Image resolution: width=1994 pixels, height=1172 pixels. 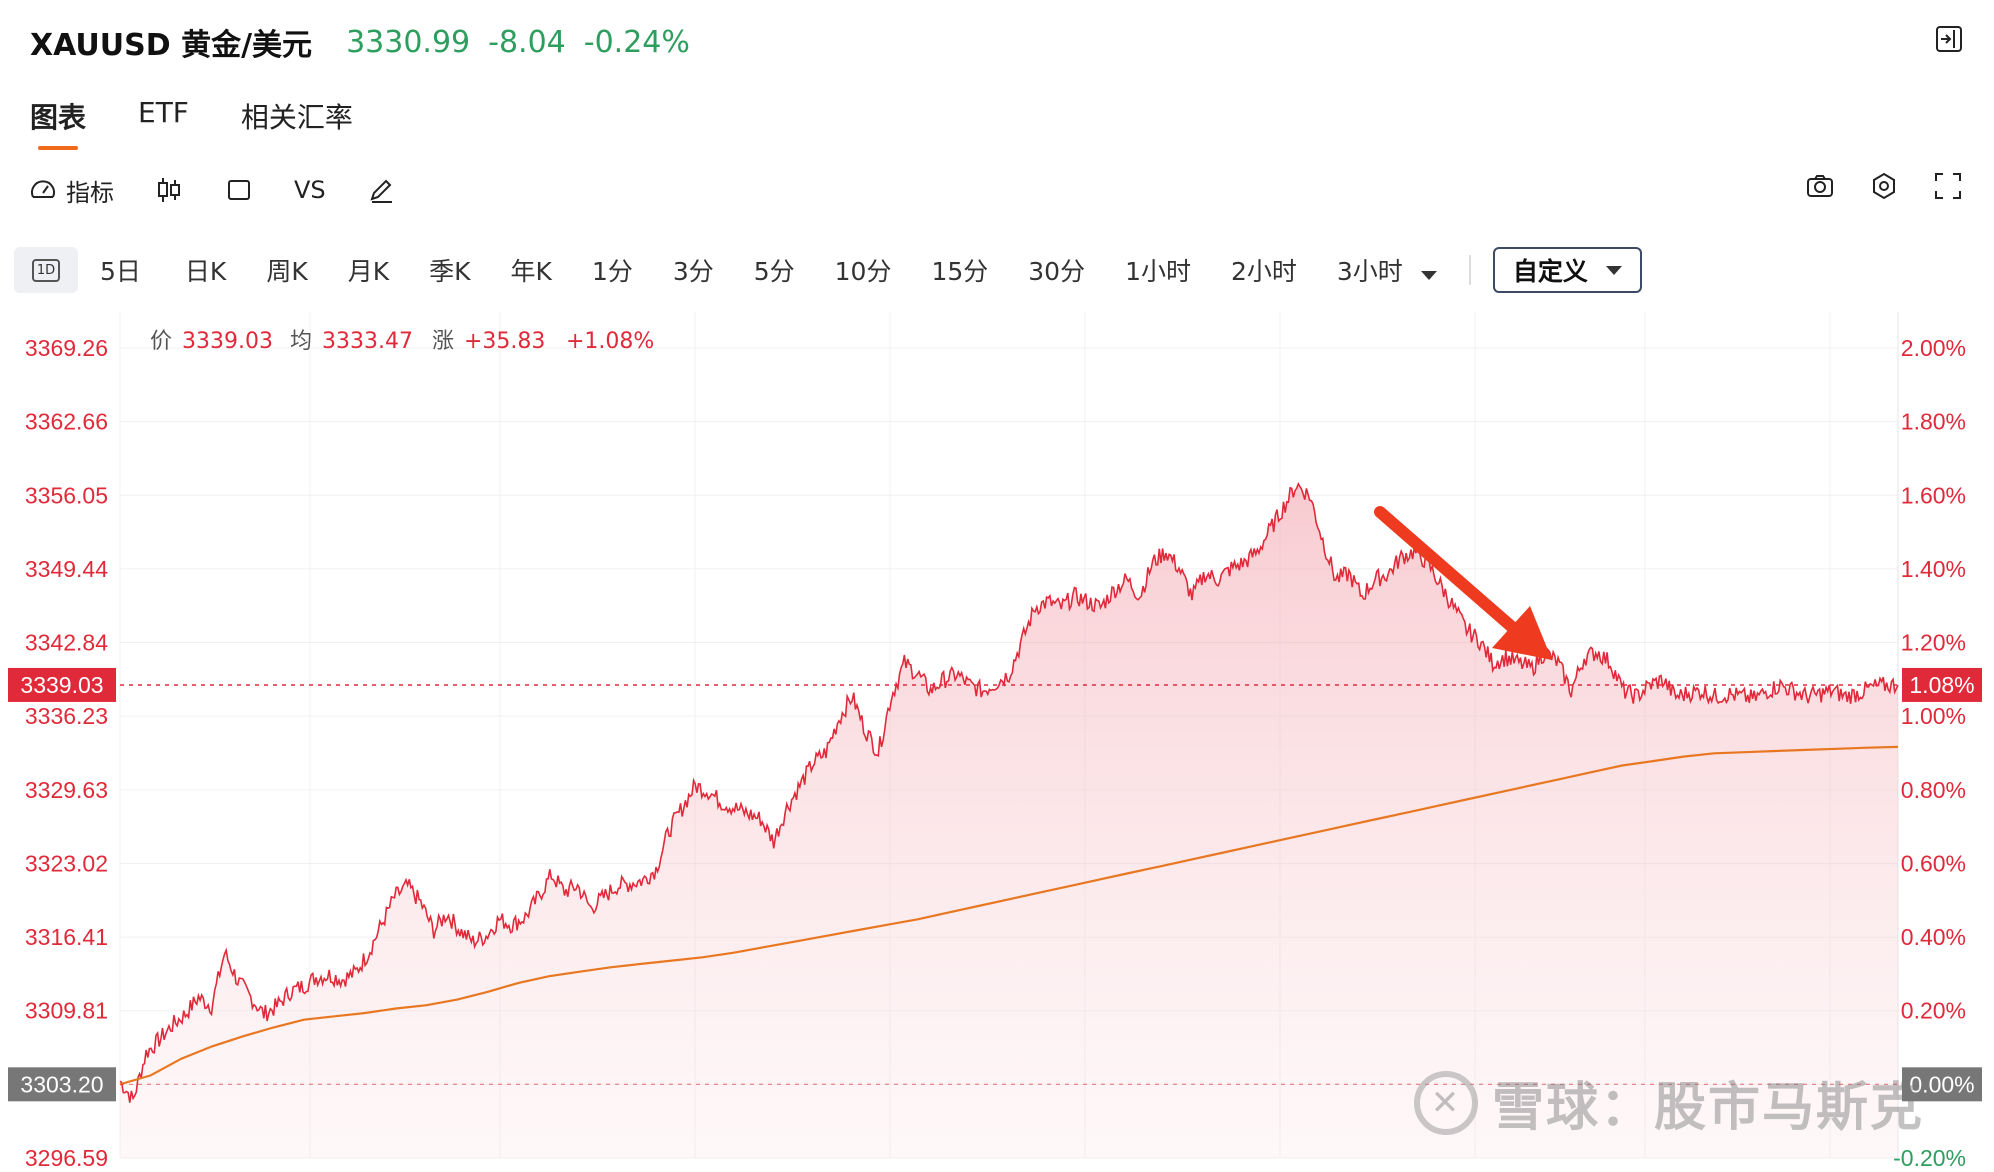 What do you see at coordinates (774, 271) in the screenshot?
I see `period-5min: 5分` at bounding box center [774, 271].